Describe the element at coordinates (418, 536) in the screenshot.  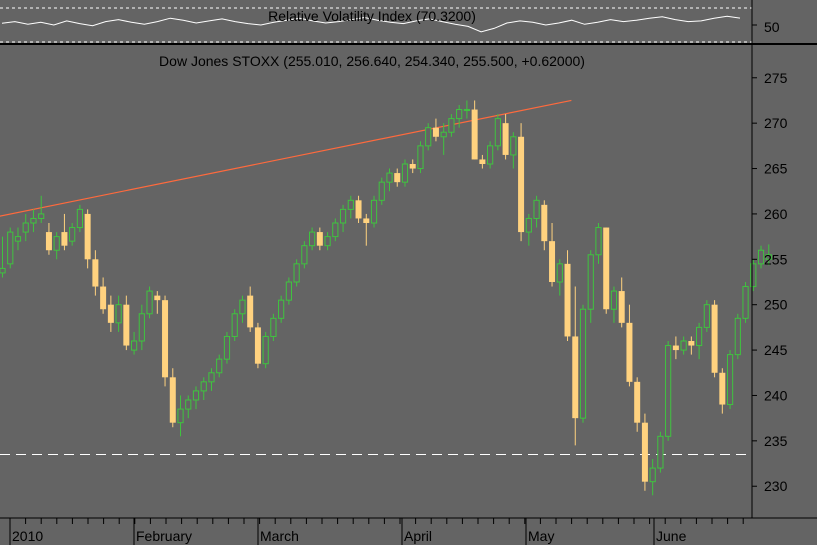
I see `x-tick-label: April` at that location.